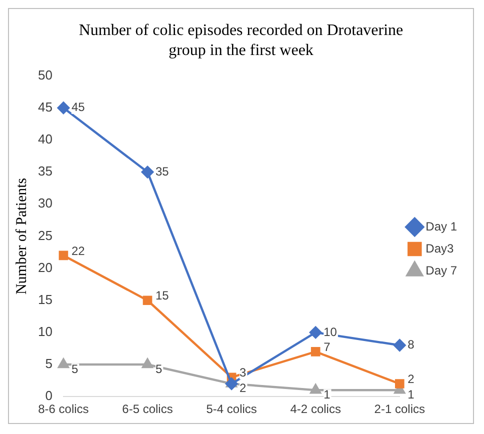  I want to click on data-label: 10, so click(331, 331).